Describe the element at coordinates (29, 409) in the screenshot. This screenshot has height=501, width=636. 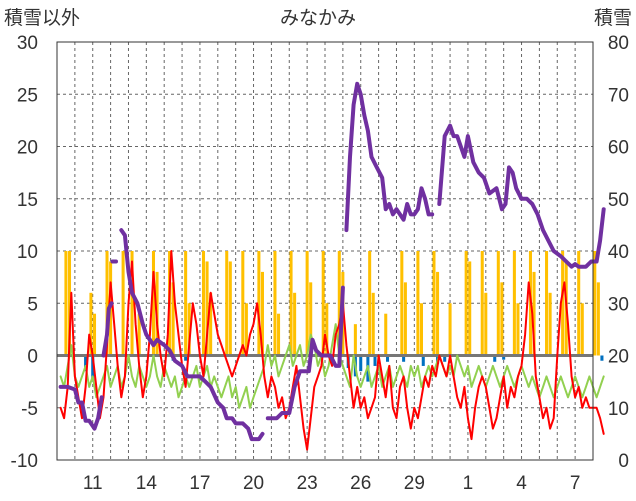
I see `left-tick-label-1: -5` at that location.